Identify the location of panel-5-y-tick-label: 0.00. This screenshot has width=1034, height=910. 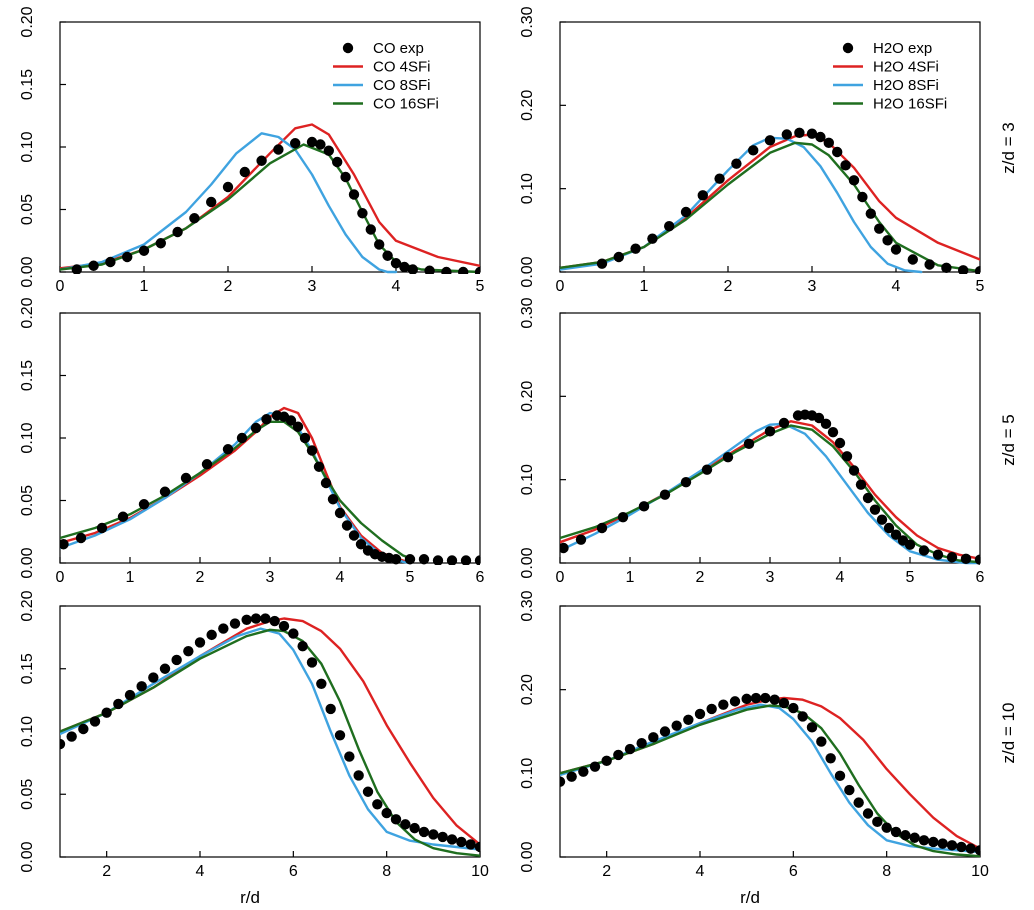
(27, 856).